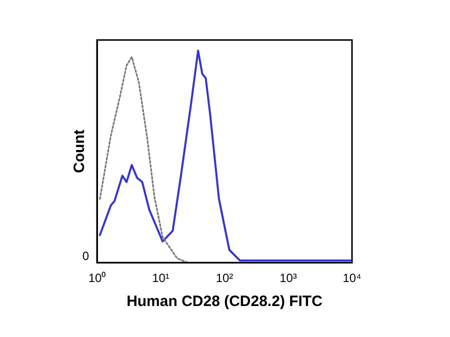  I want to click on y-axis-title: Count, so click(79, 151).